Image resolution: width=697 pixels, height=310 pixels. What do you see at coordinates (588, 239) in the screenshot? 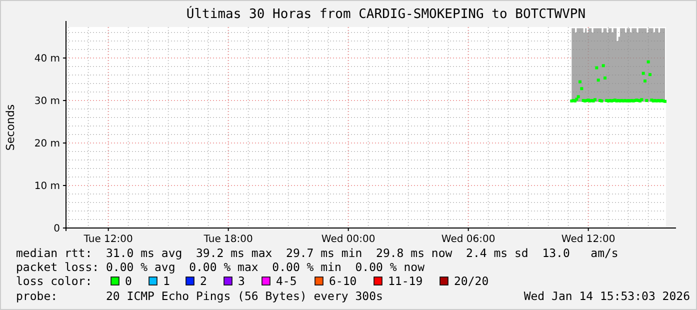
I see `x-tick-label: Wed 12:00` at bounding box center [588, 239].